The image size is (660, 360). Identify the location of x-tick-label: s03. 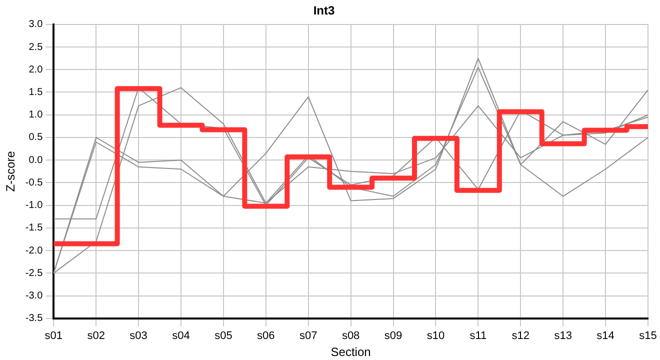
(139, 336).